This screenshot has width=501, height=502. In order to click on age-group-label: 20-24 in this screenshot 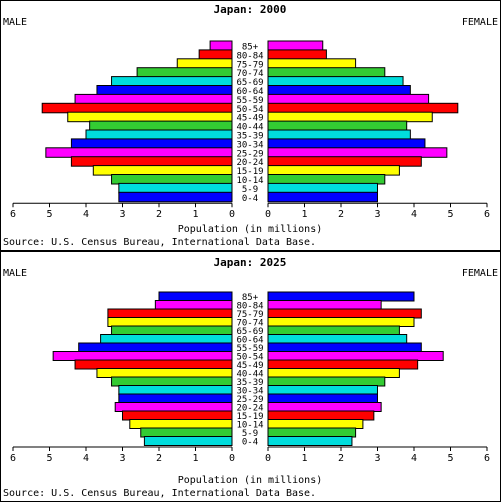, I will do `click(249, 163)`.